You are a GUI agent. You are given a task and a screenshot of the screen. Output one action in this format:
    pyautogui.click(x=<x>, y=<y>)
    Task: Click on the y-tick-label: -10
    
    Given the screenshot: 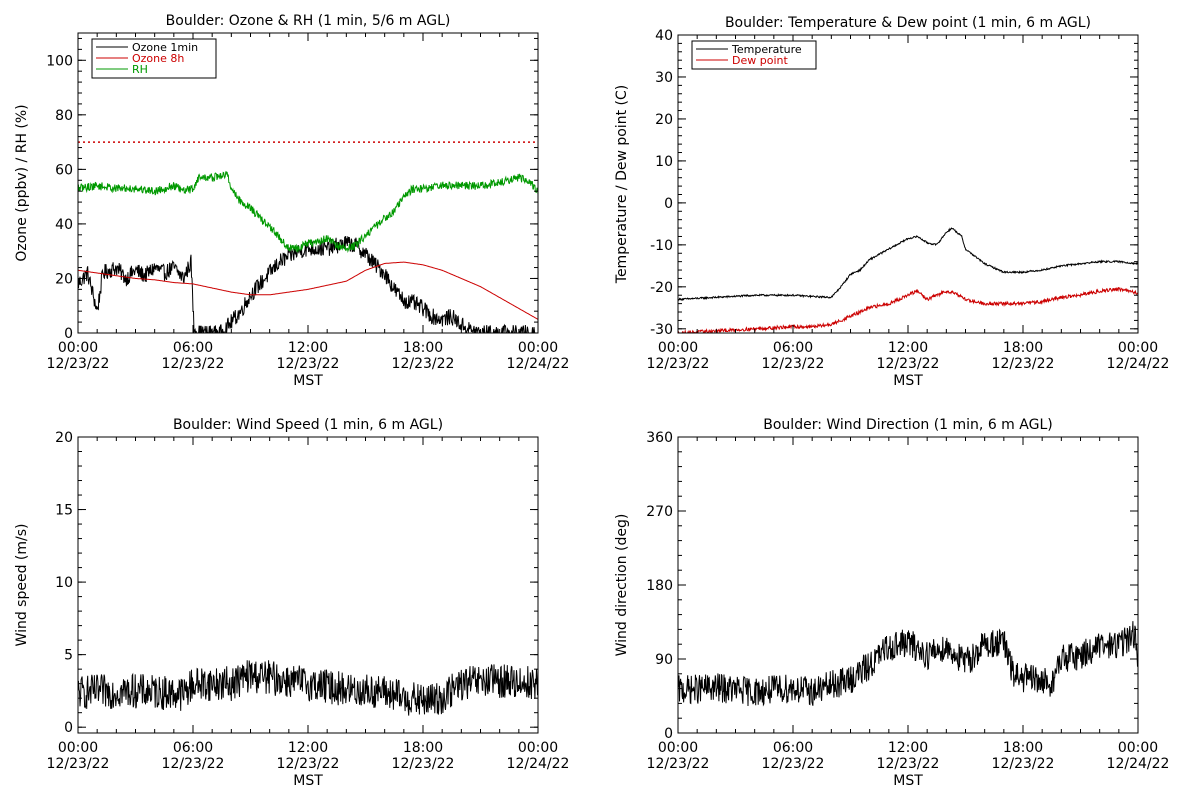 What is the action you would take?
    pyautogui.click(x=661, y=246)
    